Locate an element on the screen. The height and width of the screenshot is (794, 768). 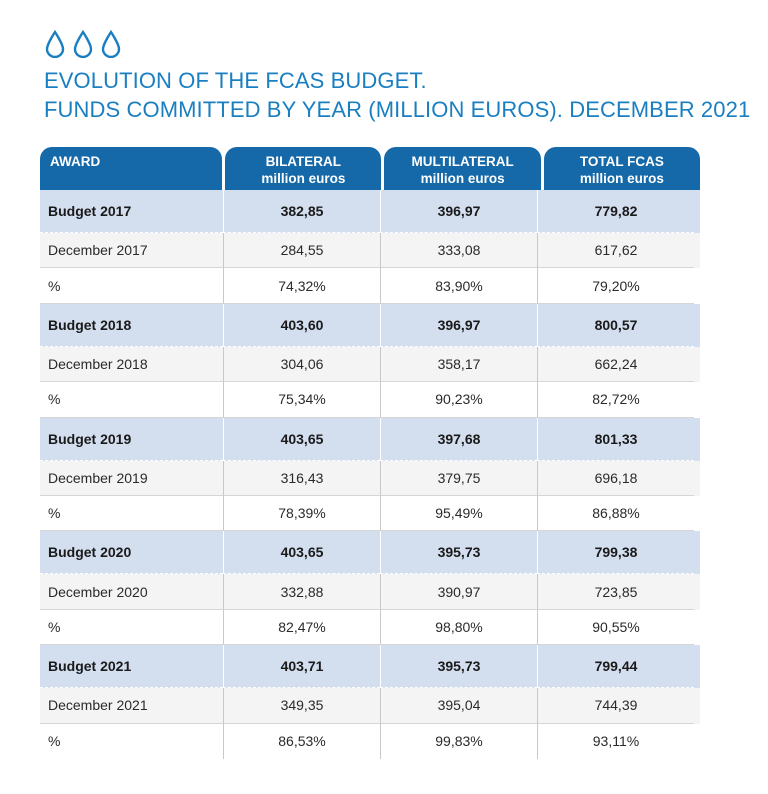
table-row: Budget 2019 403,65 397,68 801,33 is located at coordinates (370, 439).